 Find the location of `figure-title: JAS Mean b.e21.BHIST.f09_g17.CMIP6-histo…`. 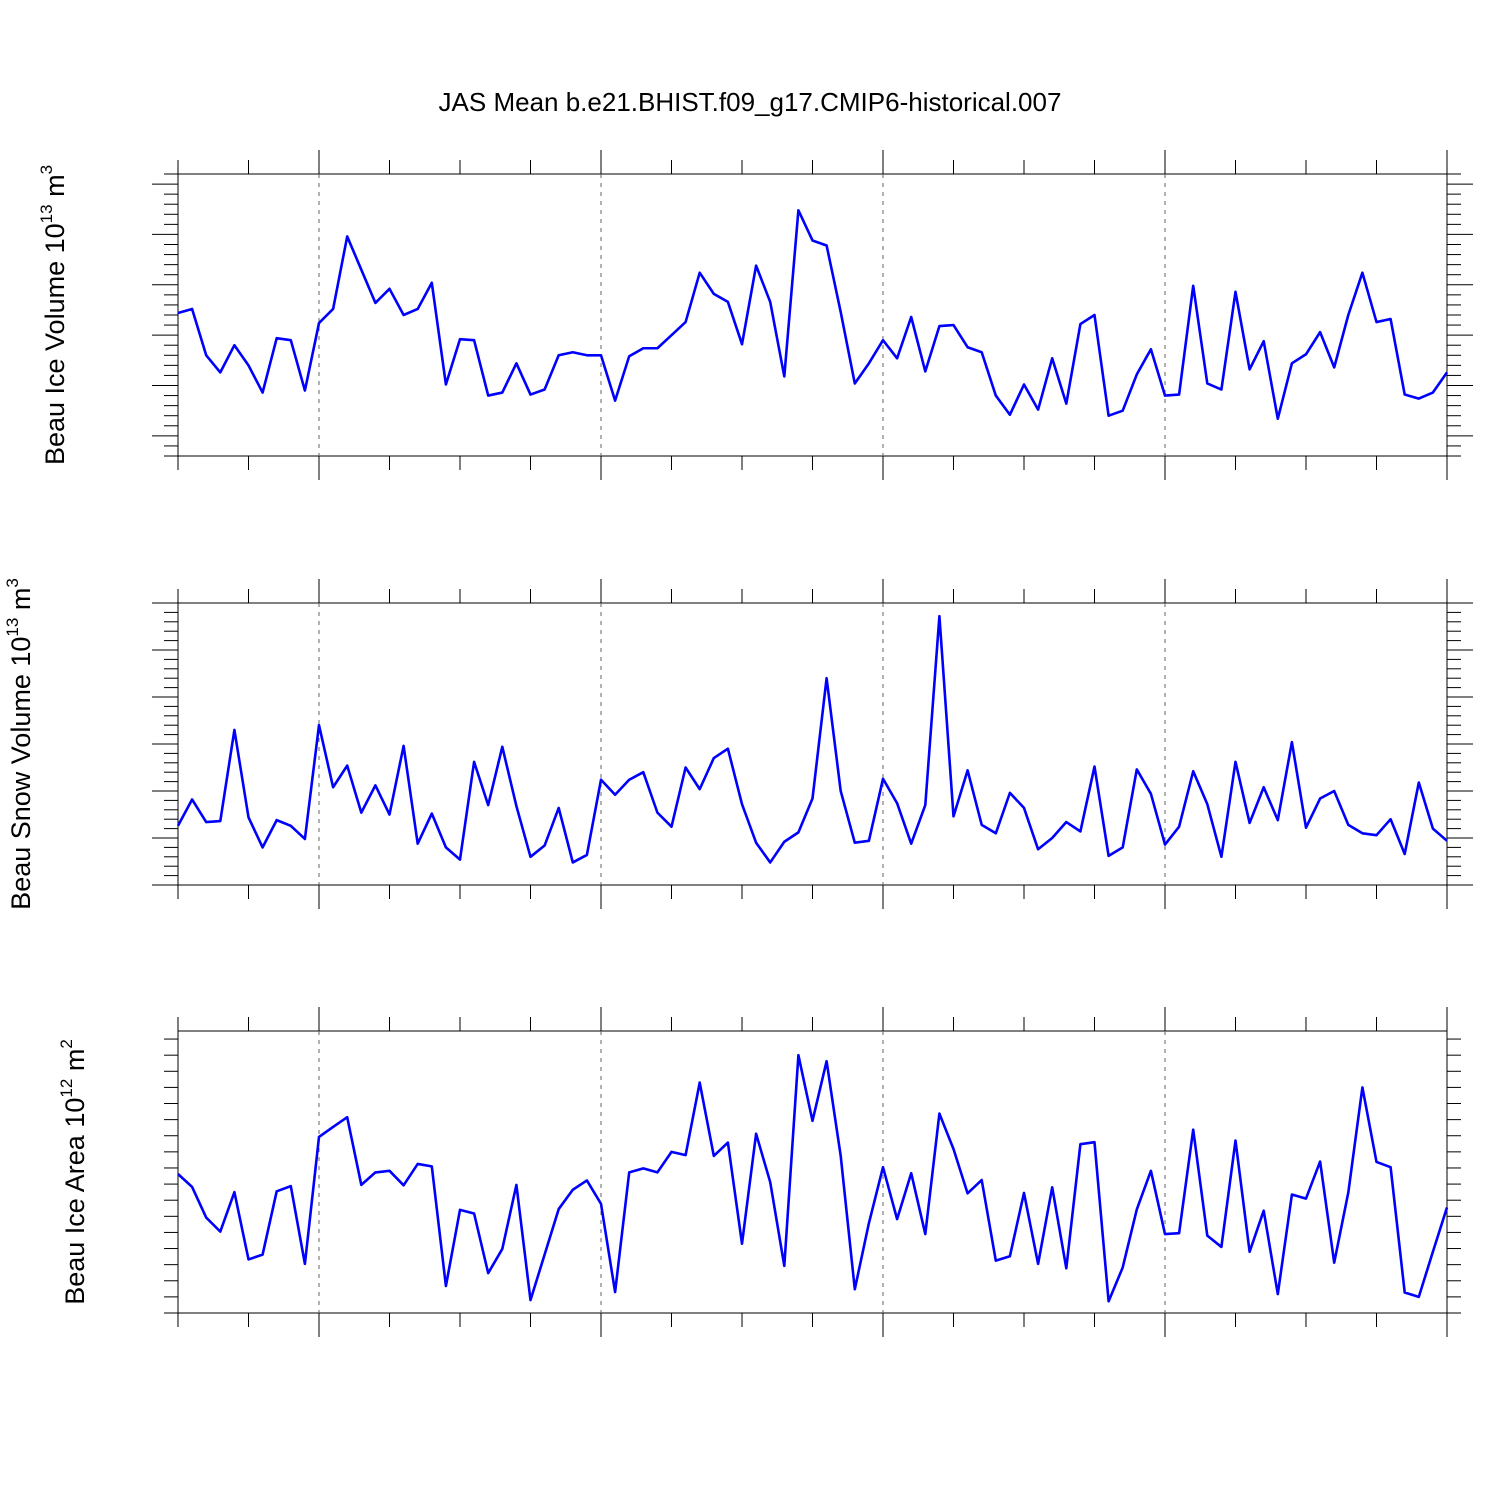

figure-title: JAS Mean b.e21.BHIST.f09_g17.CMIP6-histo… is located at coordinates (750, 102).